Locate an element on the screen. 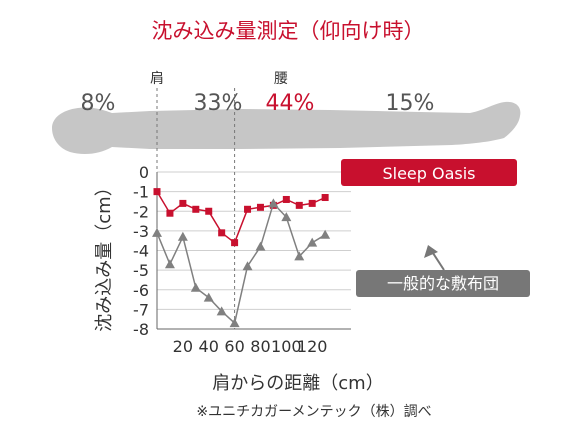 The height and width of the screenshot is (433, 576). y-tick-label-6: -6 is located at coordinates (141, 290).